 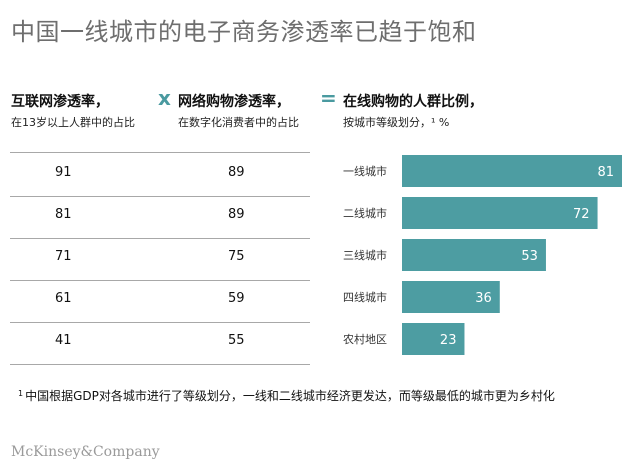 I want to click on category-label: 二线城市, so click(x=365, y=213).